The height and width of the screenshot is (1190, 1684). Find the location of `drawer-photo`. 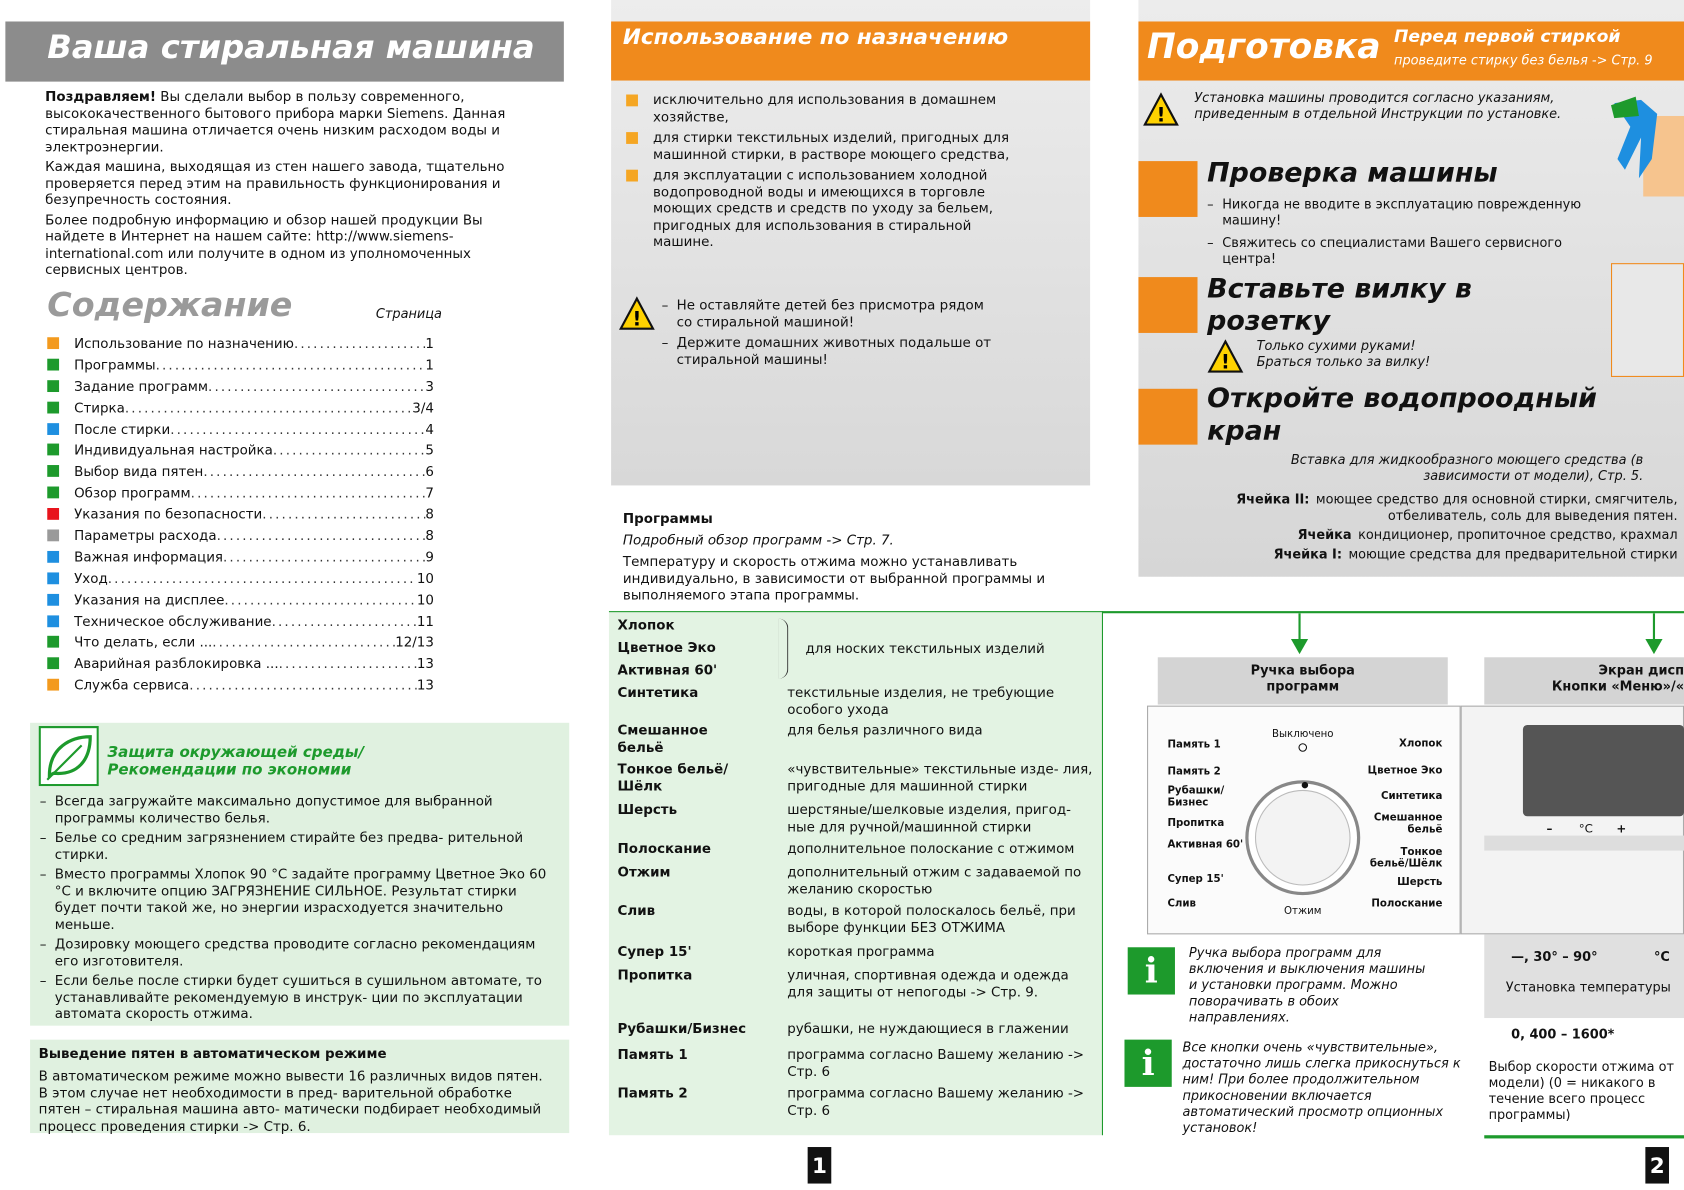

drawer-photo is located at coordinates (1647, 320).